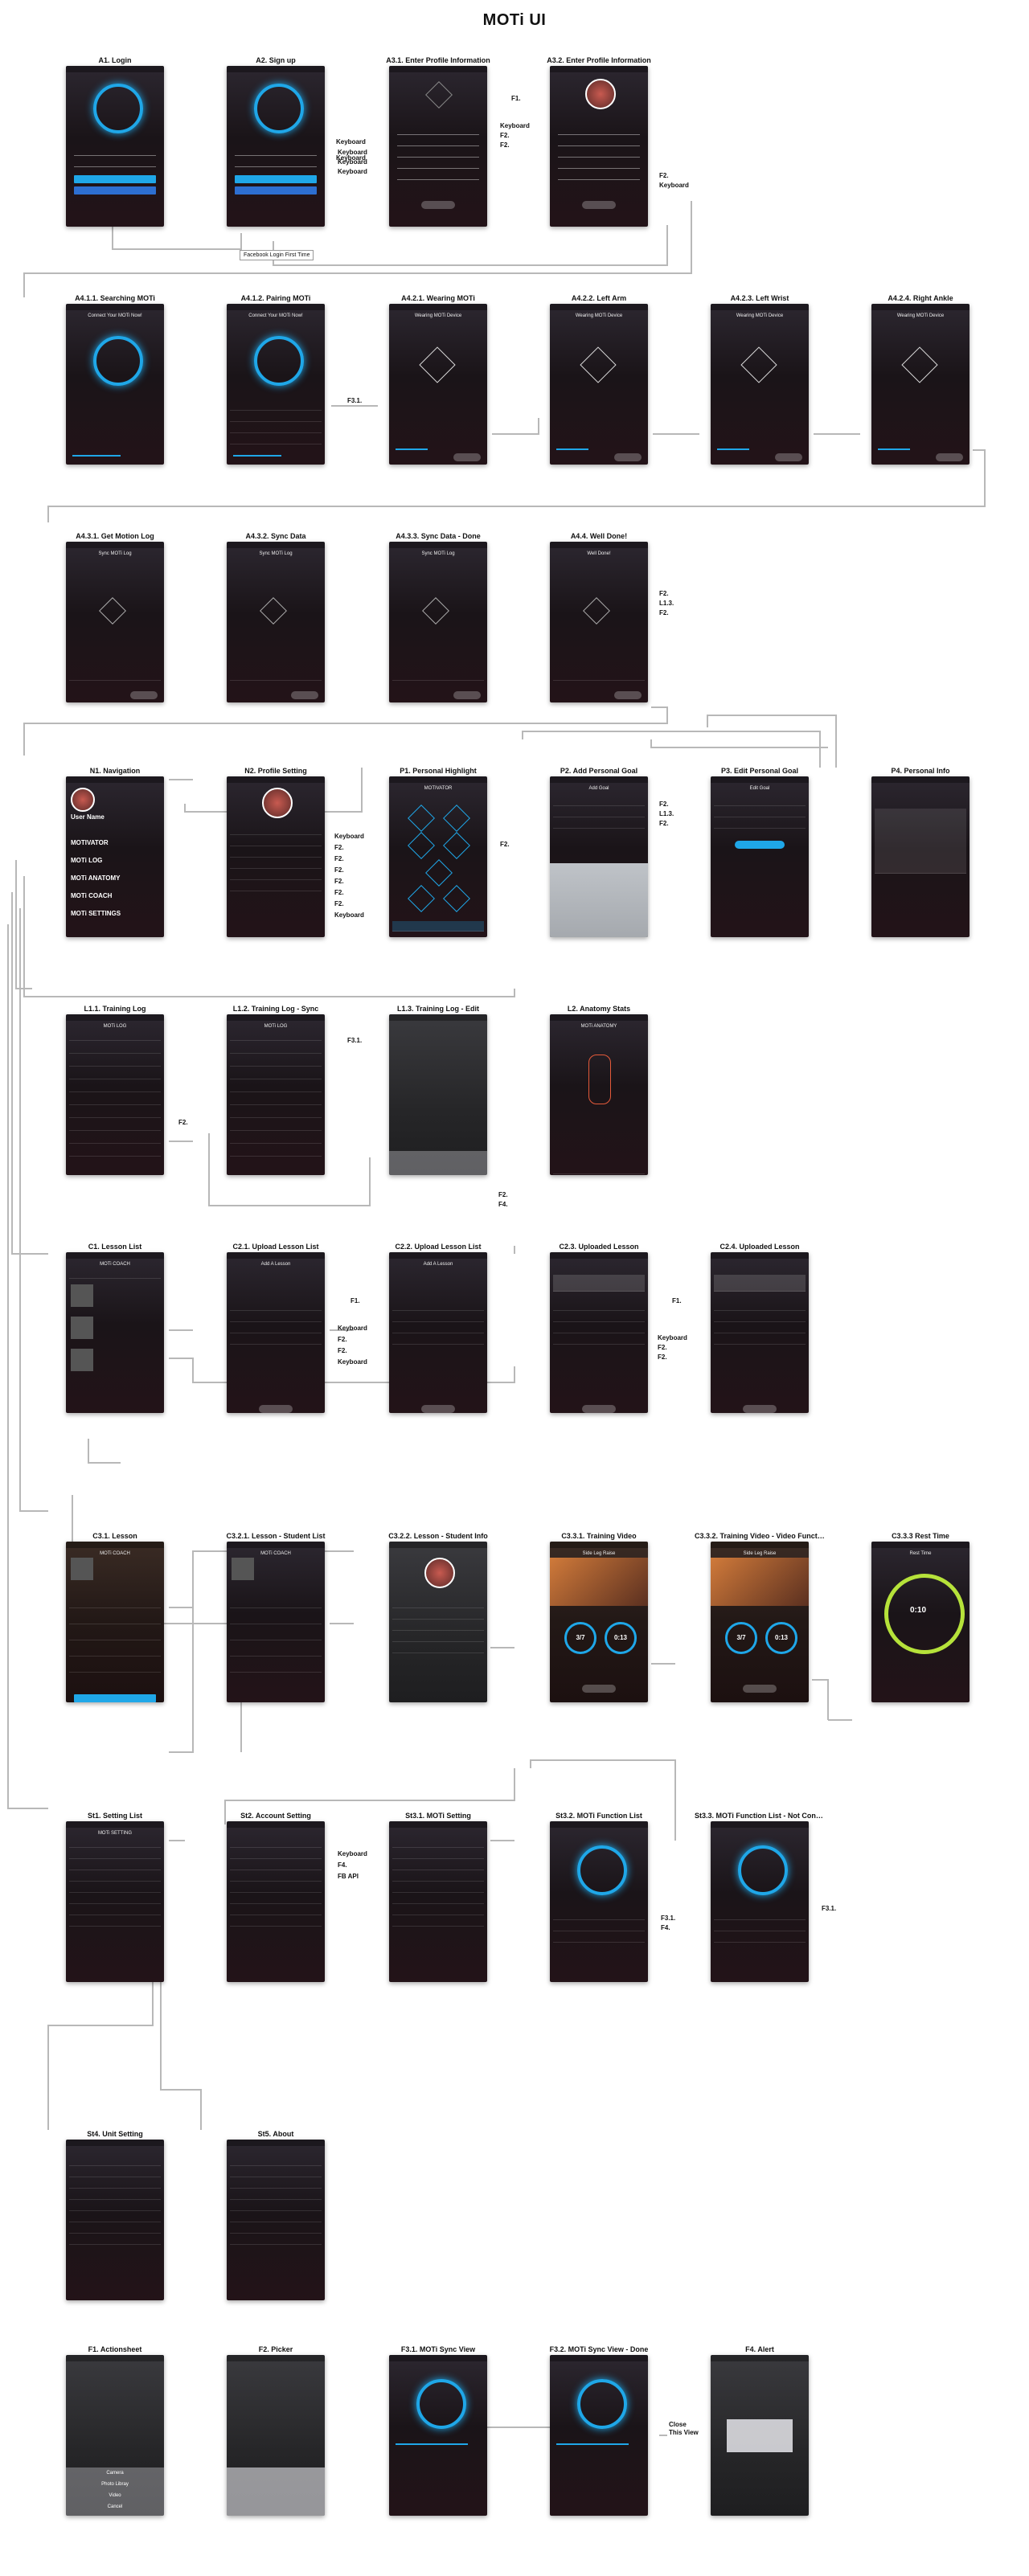 This screenshot has width=1029, height=2576. Describe the element at coordinates (115, 1901) in the screenshot. I see `phone-screen: MOTi SETTING` at that location.